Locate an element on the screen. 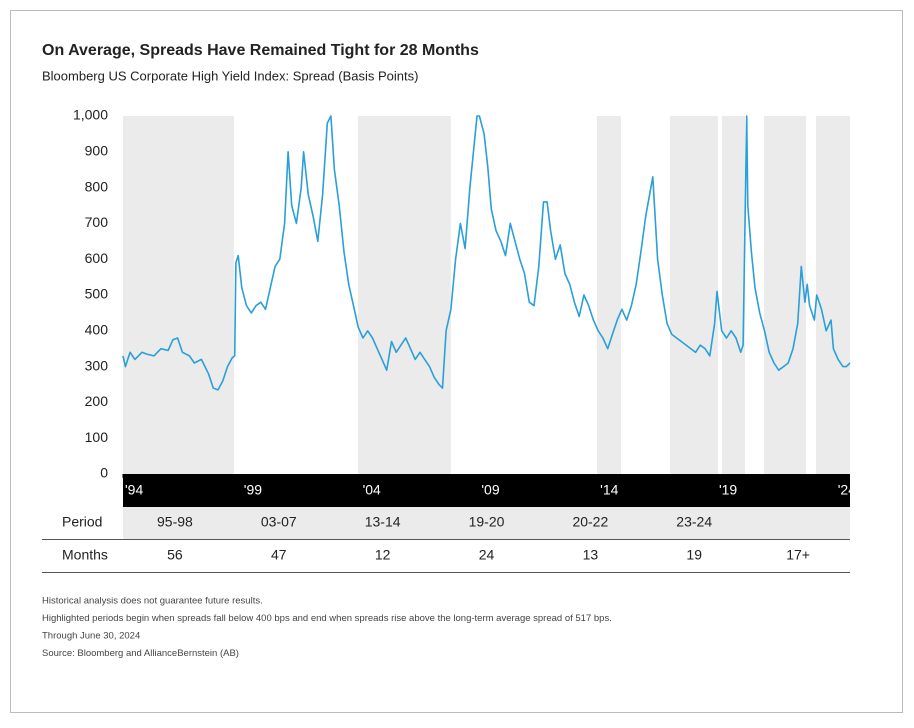 The height and width of the screenshot is (728, 914). period-cell: 03-07 is located at coordinates (279, 522).